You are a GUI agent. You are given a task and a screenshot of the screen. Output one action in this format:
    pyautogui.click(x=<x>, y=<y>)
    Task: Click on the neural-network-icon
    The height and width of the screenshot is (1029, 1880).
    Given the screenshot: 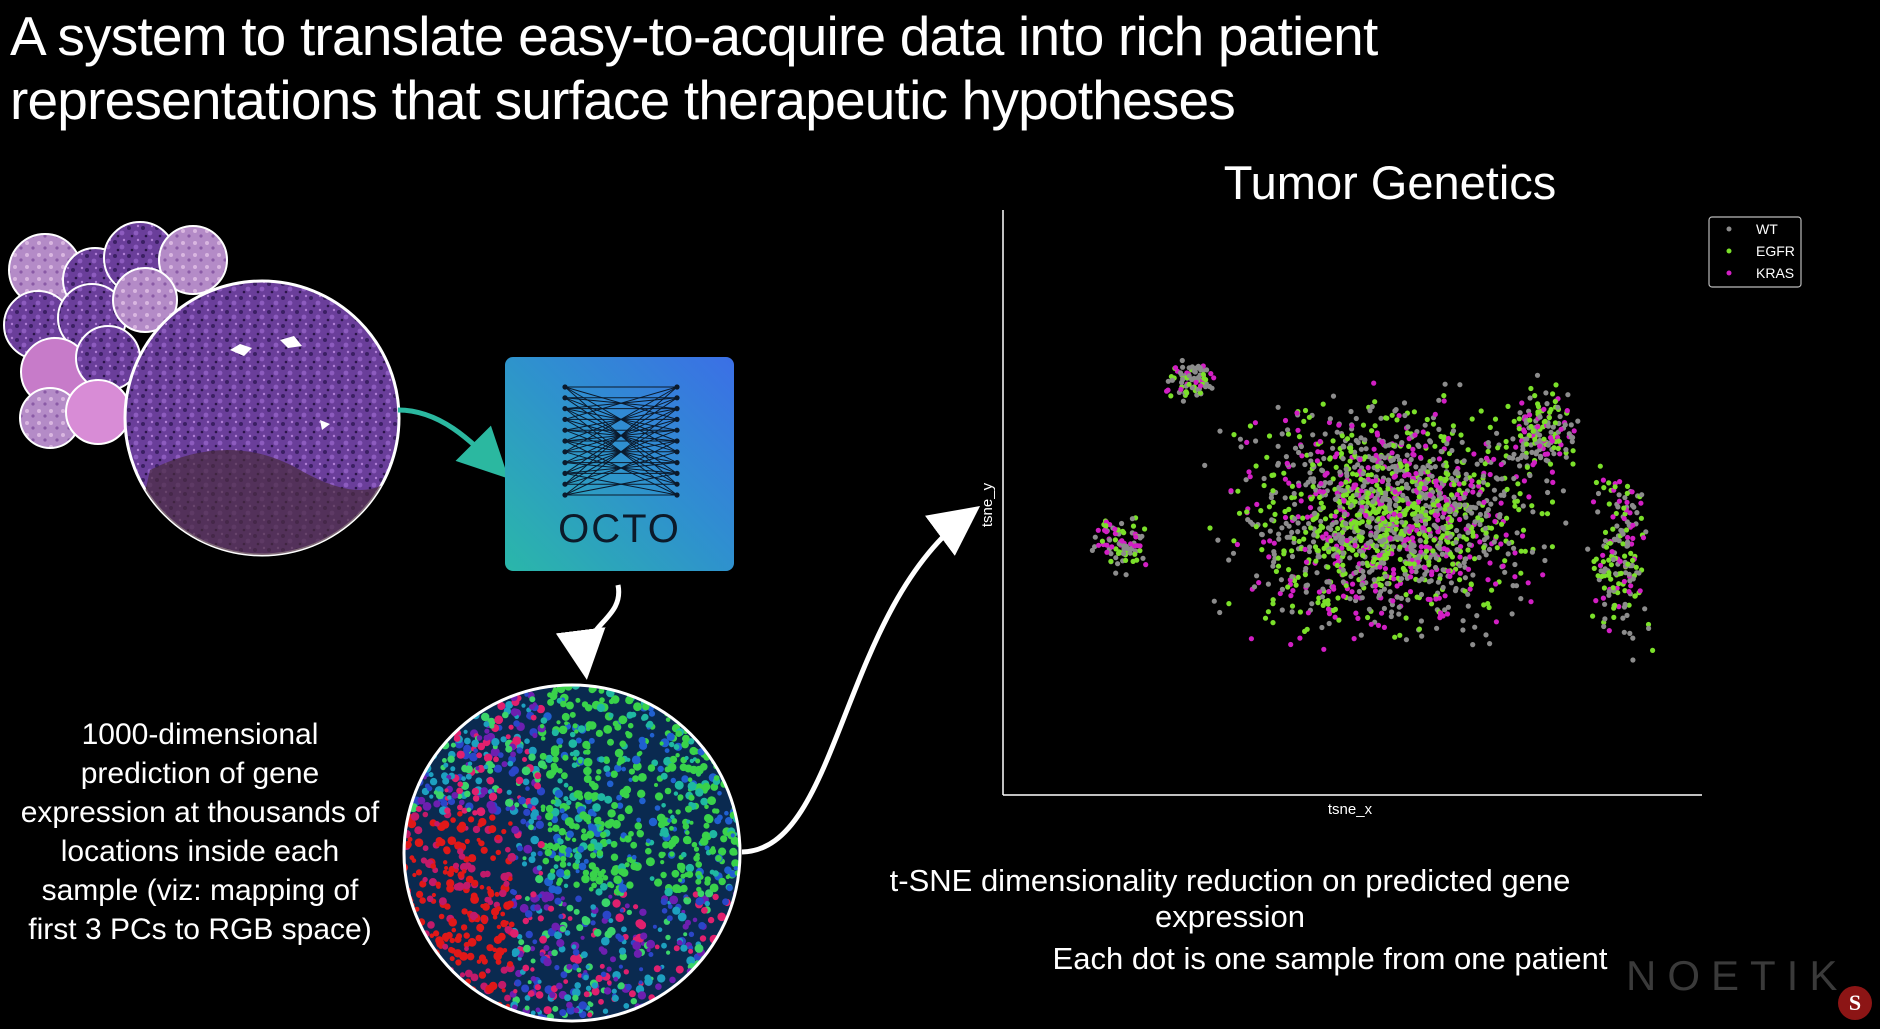 What is the action you would take?
    pyautogui.click(x=621, y=441)
    